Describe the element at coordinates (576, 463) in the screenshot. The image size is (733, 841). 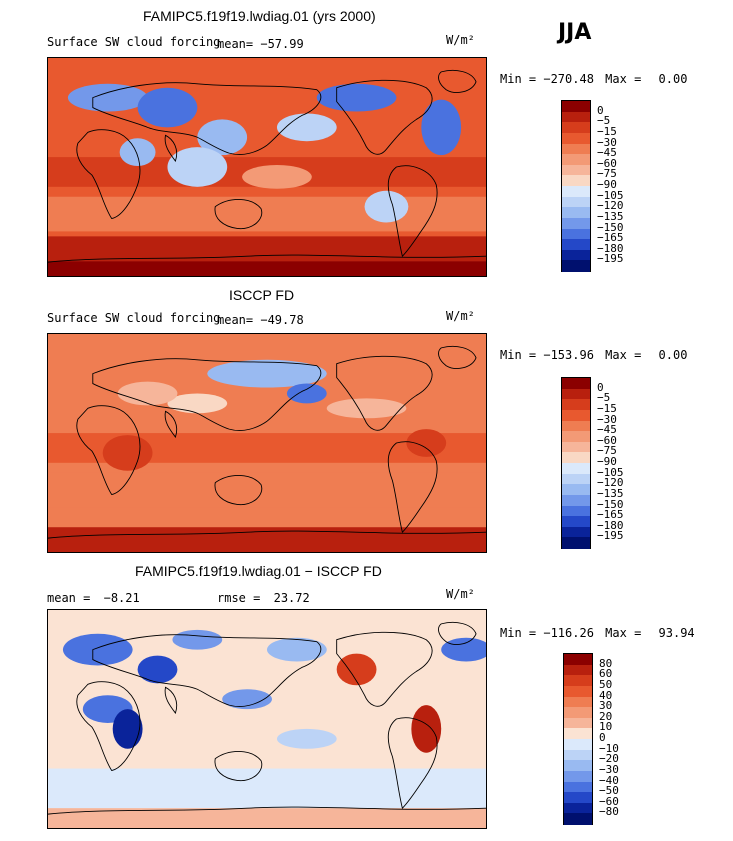
I see `panel-2-colorbar` at that location.